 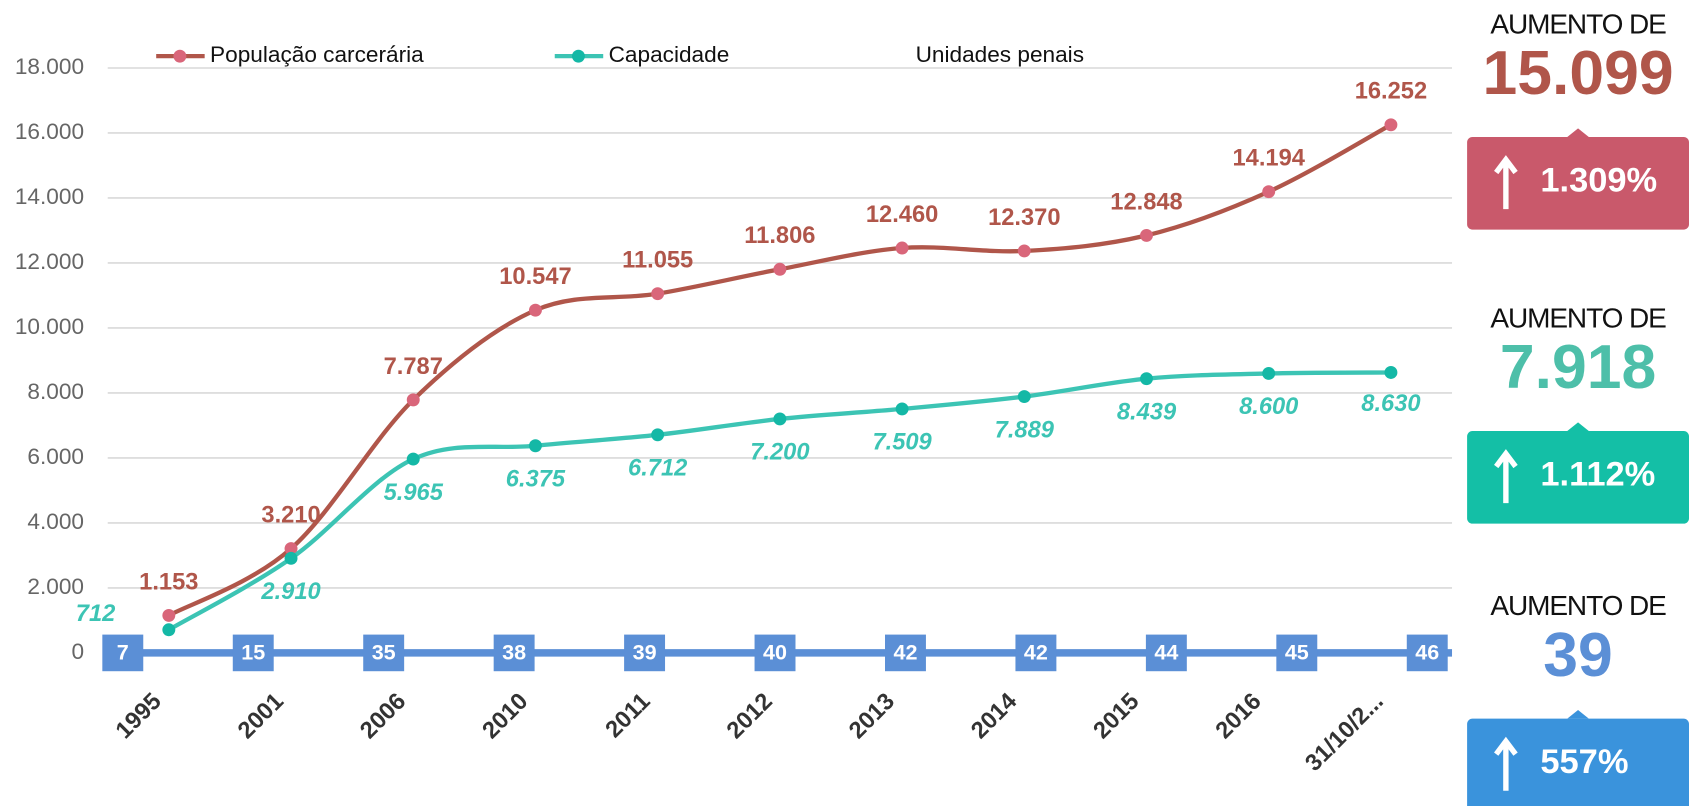 What do you see at coordinates (1427, 653) in the screenshot?
I see `unit-label: 46` at bounding box center [1427, 653].